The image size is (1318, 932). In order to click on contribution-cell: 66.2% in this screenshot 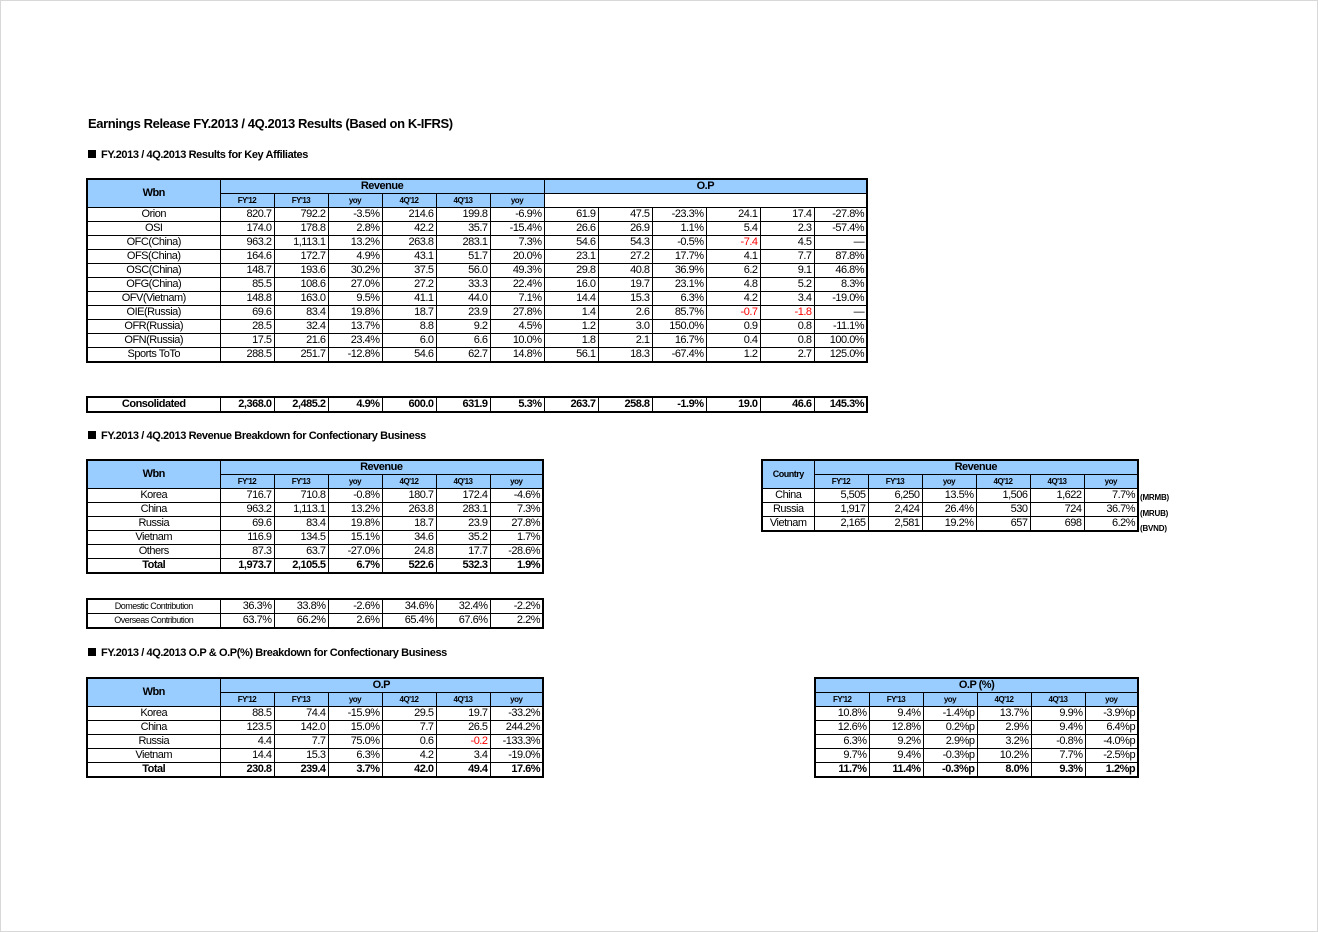, I will do `click(301, 621)`.